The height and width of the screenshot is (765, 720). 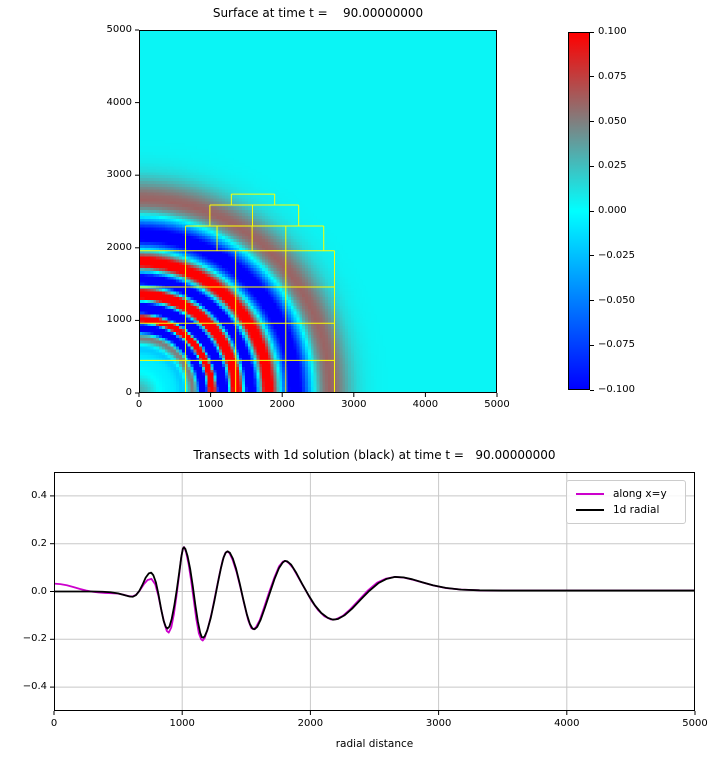 I want to click on transect-x-tick-label: 5000, so click(x=695, y=723).